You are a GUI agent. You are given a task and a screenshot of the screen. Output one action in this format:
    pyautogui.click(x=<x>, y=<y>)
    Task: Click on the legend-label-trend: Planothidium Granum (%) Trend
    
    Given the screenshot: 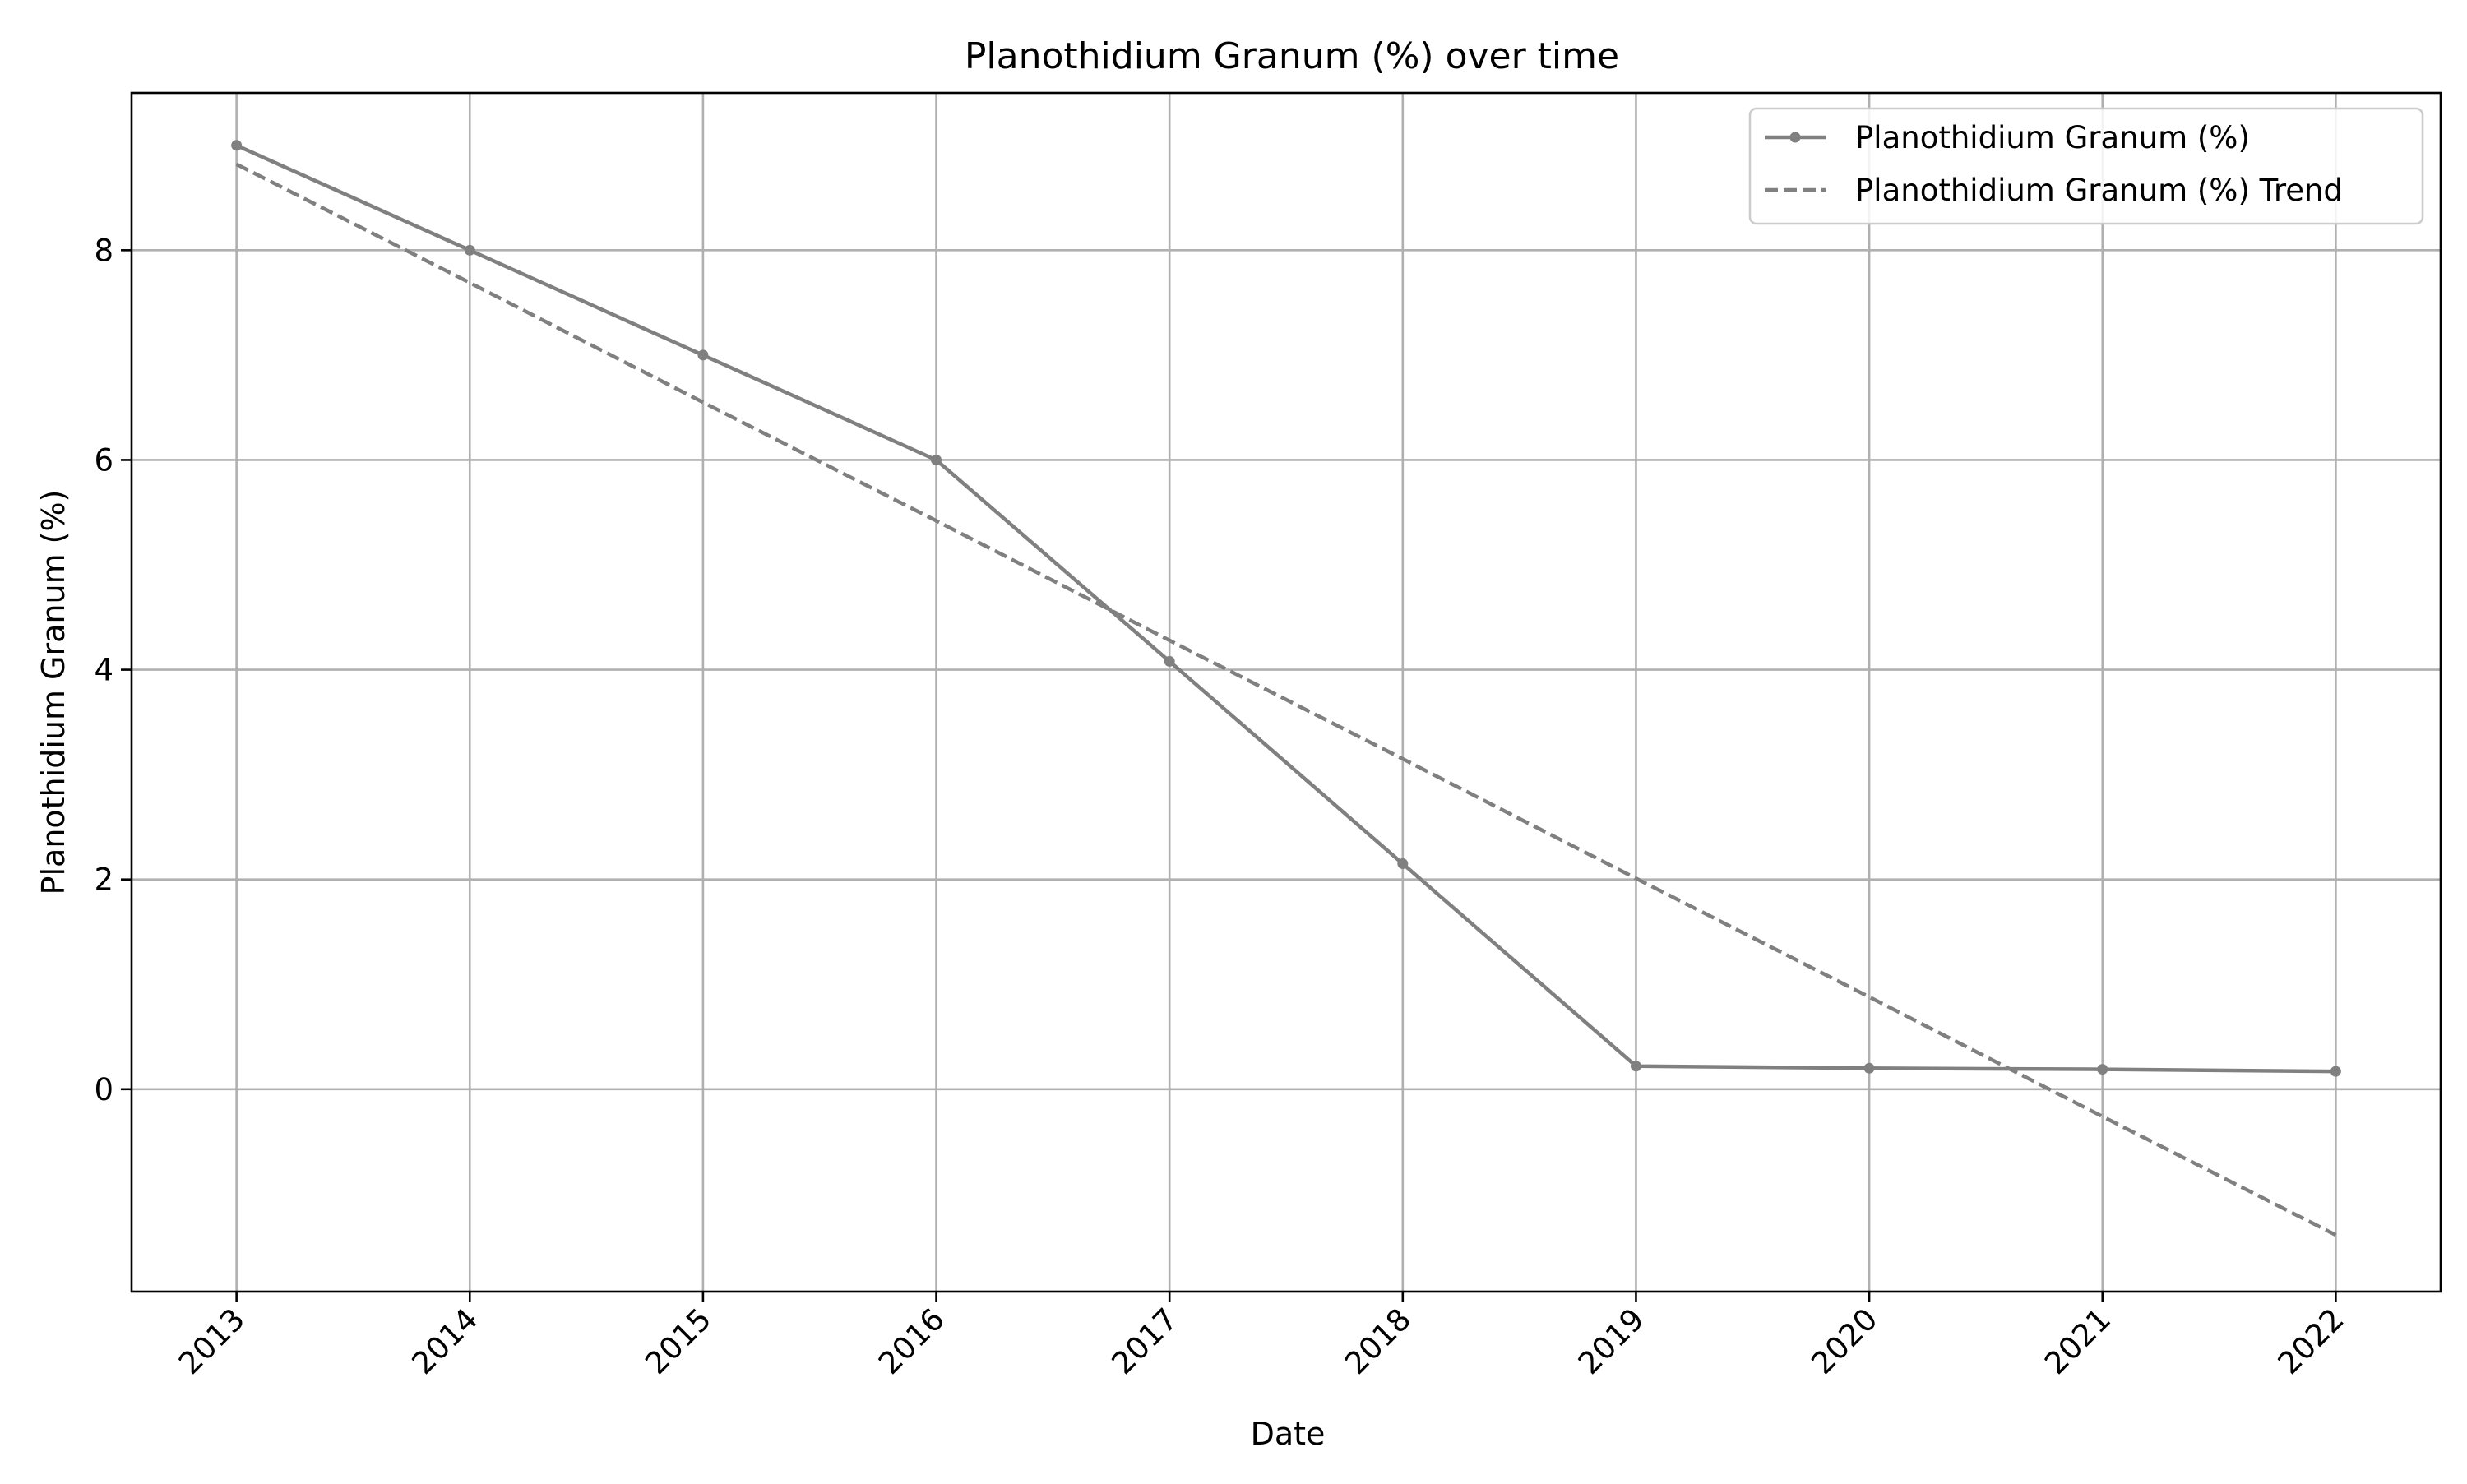 What is the action you would take?
    pyautogui.click(x=2099, y=191)
    